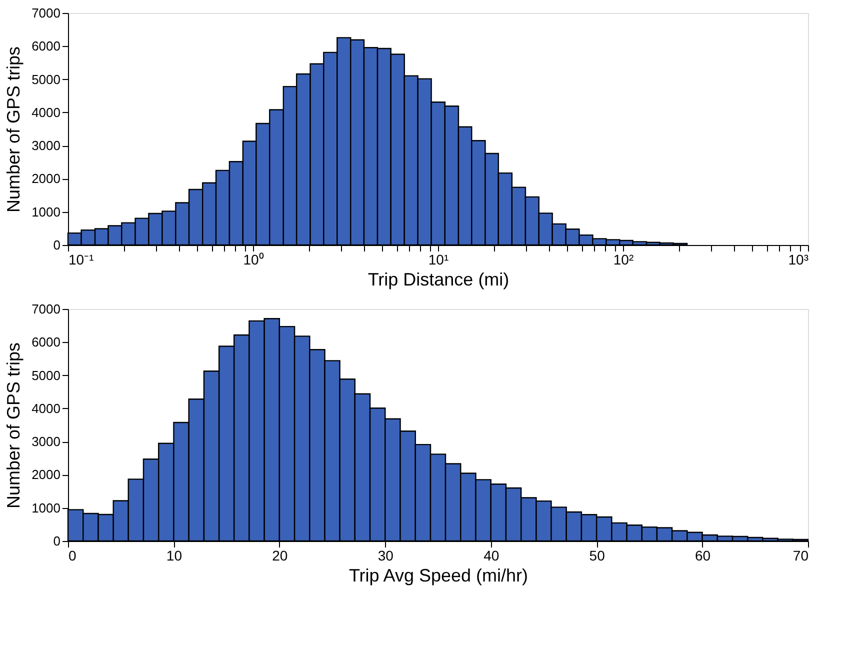 The width and height of the screenshot is (845, 649). Describe the element at coordinates (439, 280) in the screenshot. I see `x-axis-title: Trip Distance (mi)` at that location.